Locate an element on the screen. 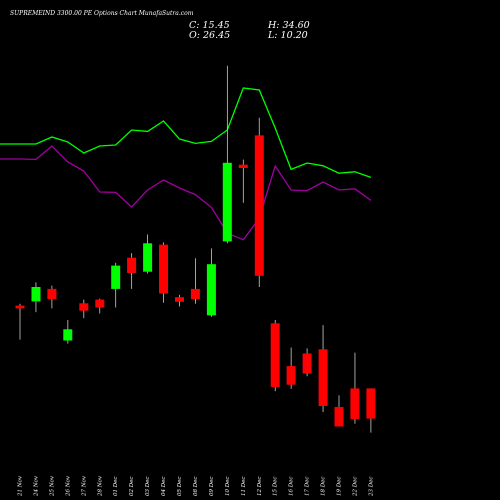 The height and width of the screenshot is (500, 500). candle-25-nov is located at coordinates (52, 297).